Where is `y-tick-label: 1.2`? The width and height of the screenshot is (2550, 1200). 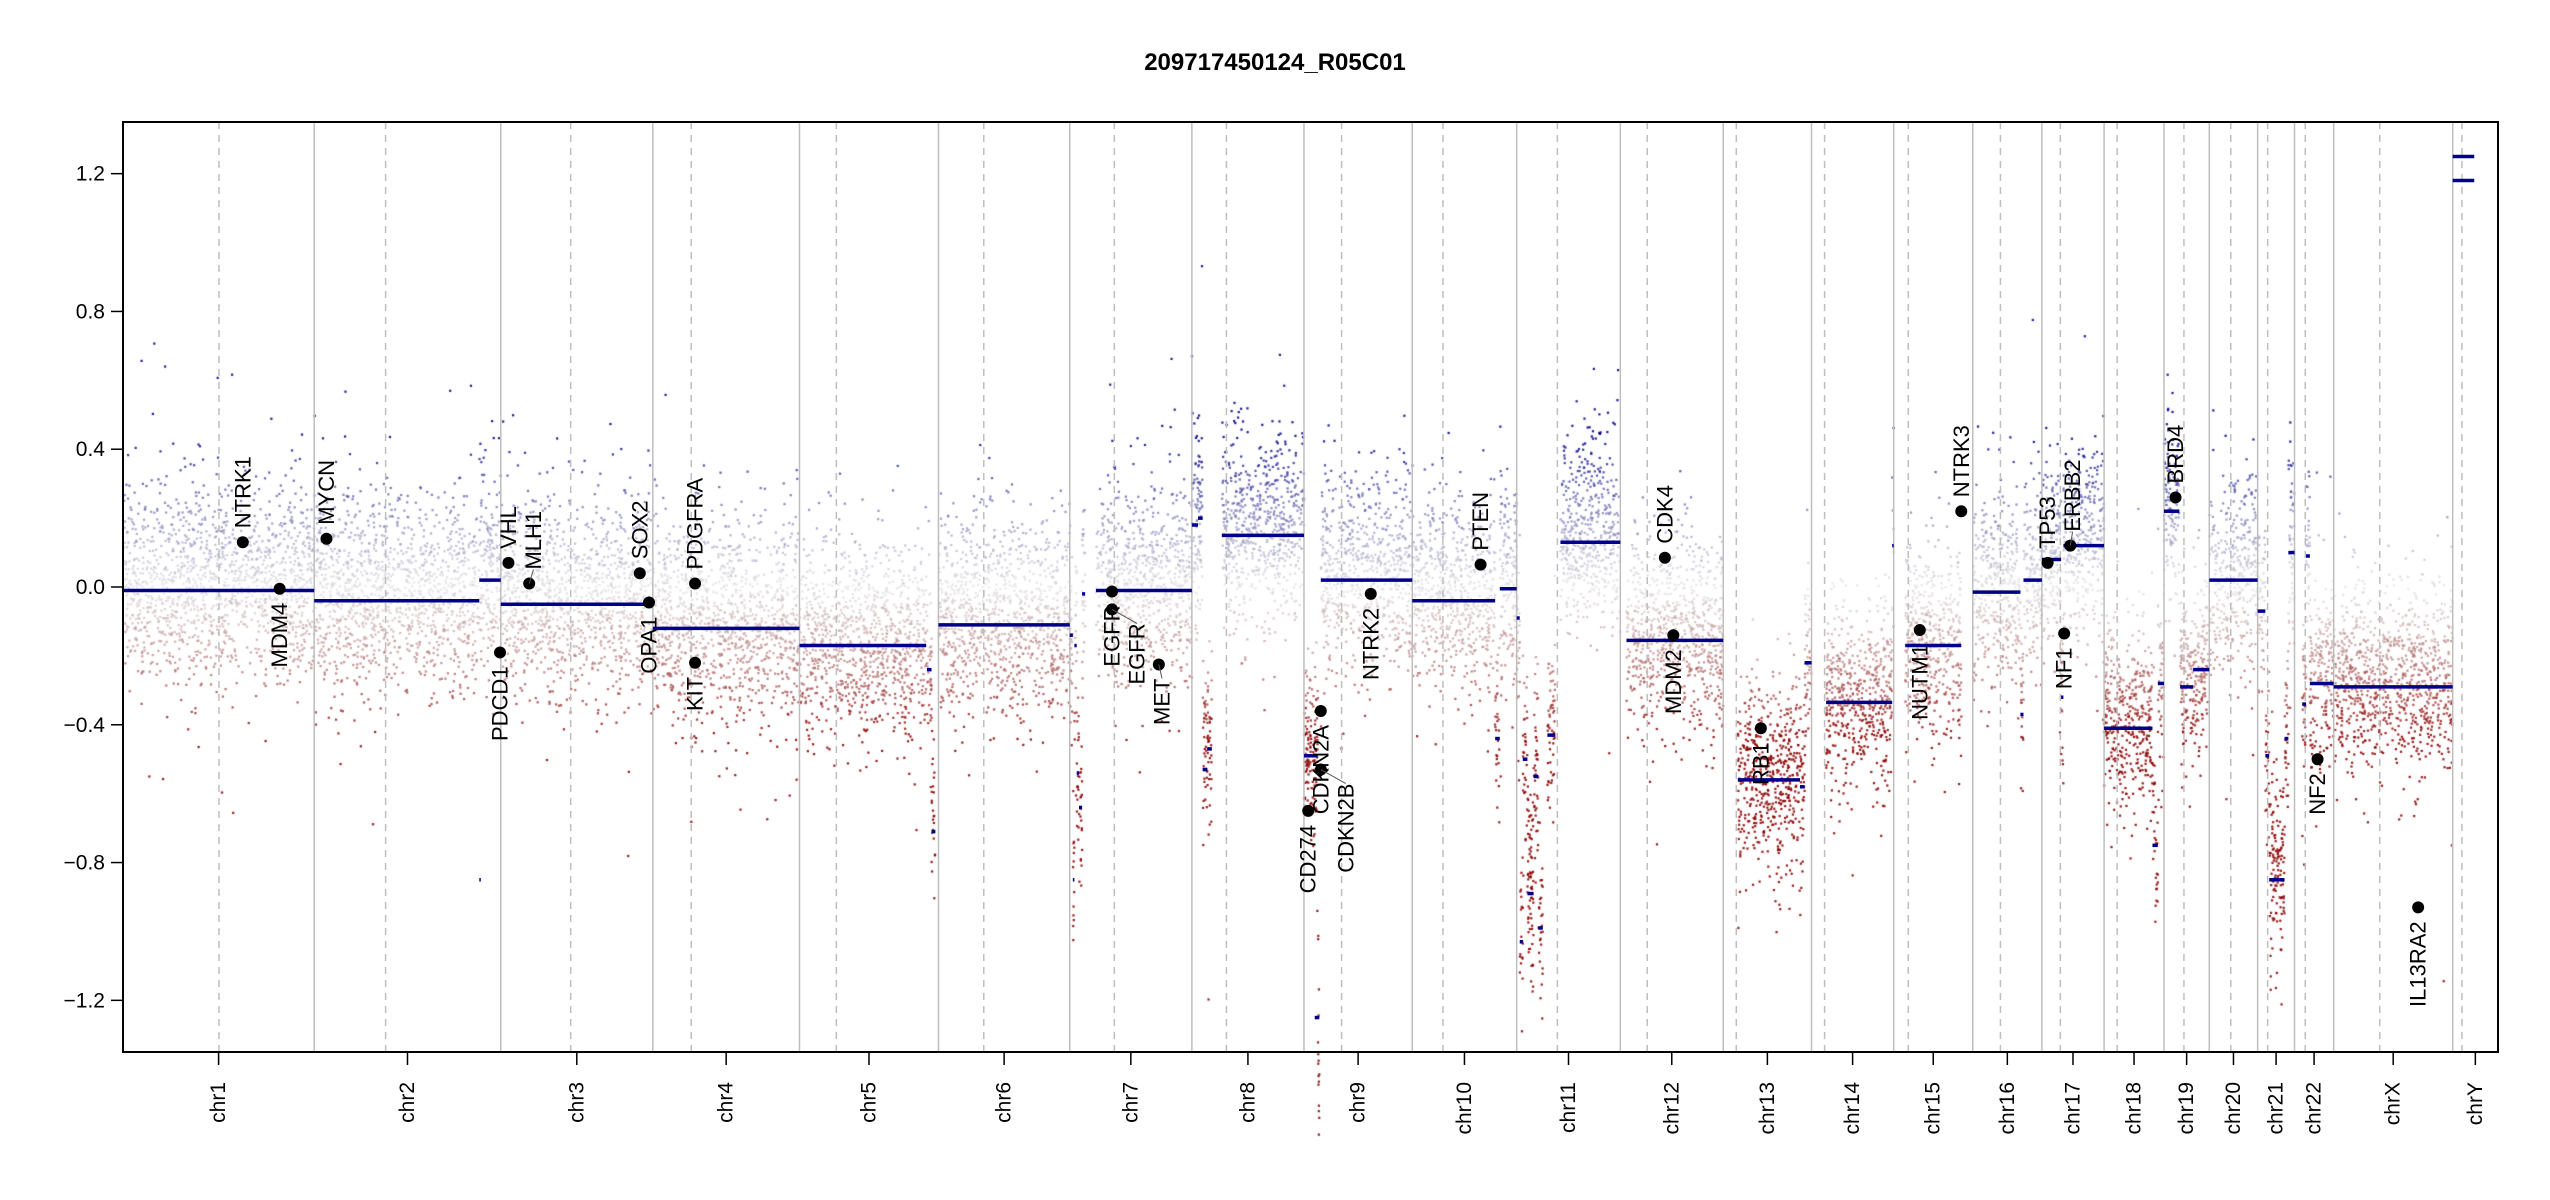
y-tick-label: 1.2 is located at coordinates (90, 174).